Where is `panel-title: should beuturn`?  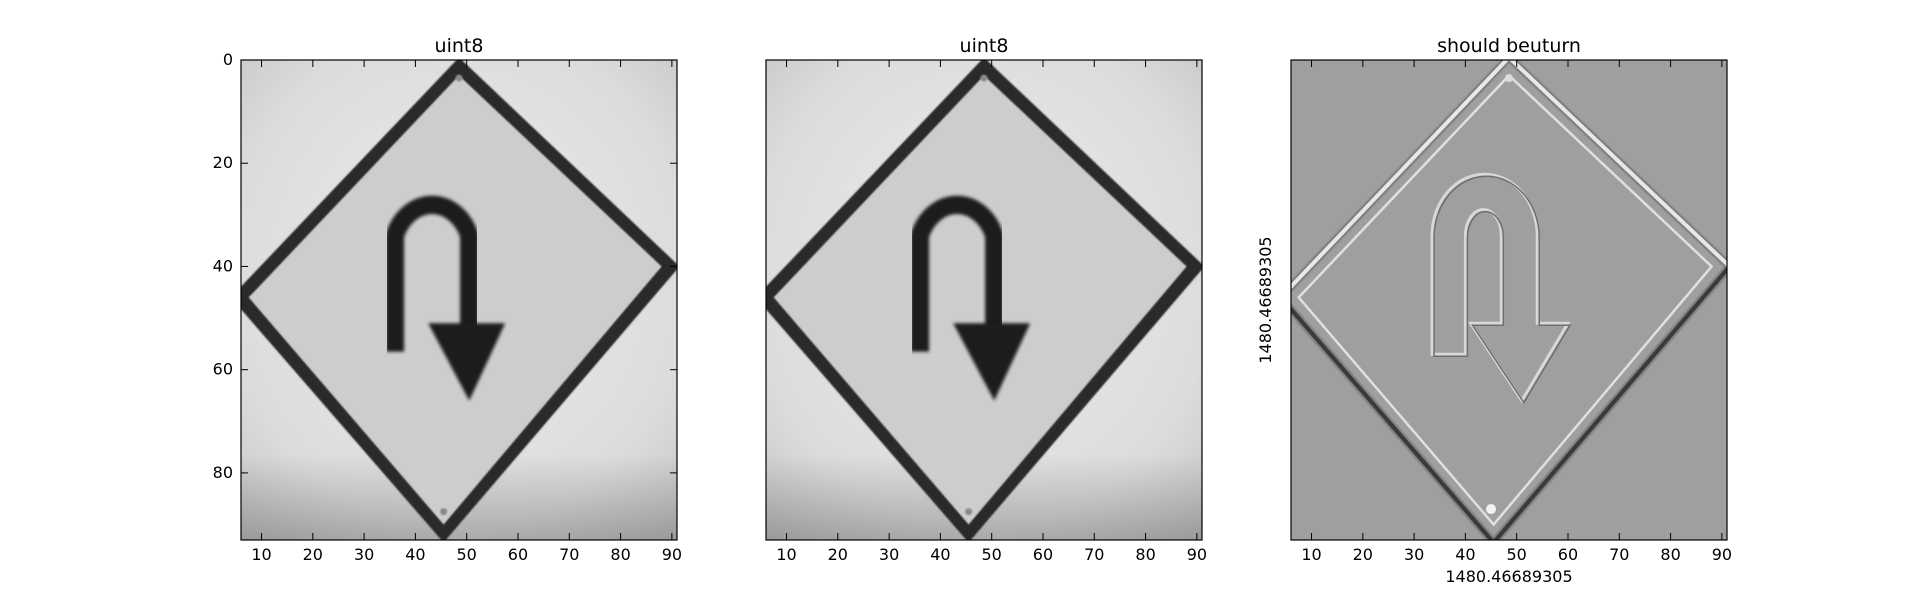 panel-title: should beuturn is located at coordinates (1509, 46).